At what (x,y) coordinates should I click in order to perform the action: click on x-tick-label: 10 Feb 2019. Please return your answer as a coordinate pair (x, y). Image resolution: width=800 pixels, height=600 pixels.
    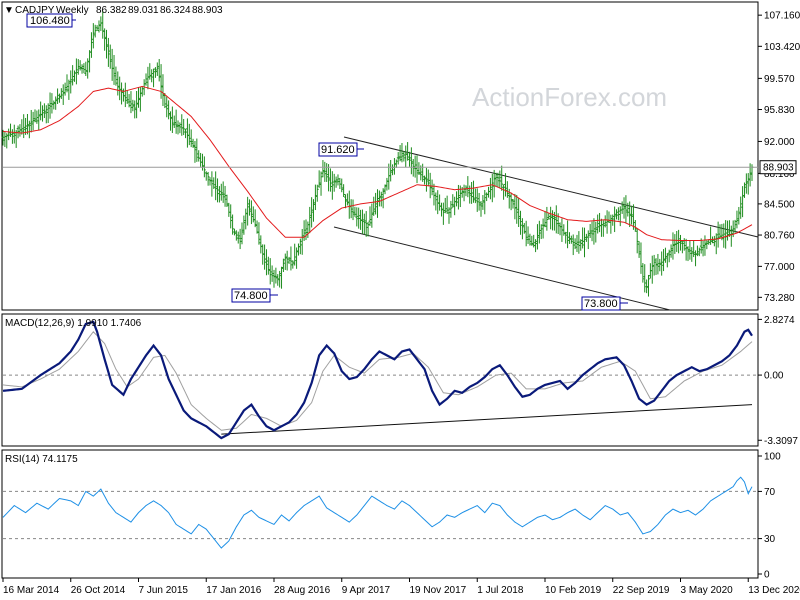
    Looking at the image, I should click on (573, 590).